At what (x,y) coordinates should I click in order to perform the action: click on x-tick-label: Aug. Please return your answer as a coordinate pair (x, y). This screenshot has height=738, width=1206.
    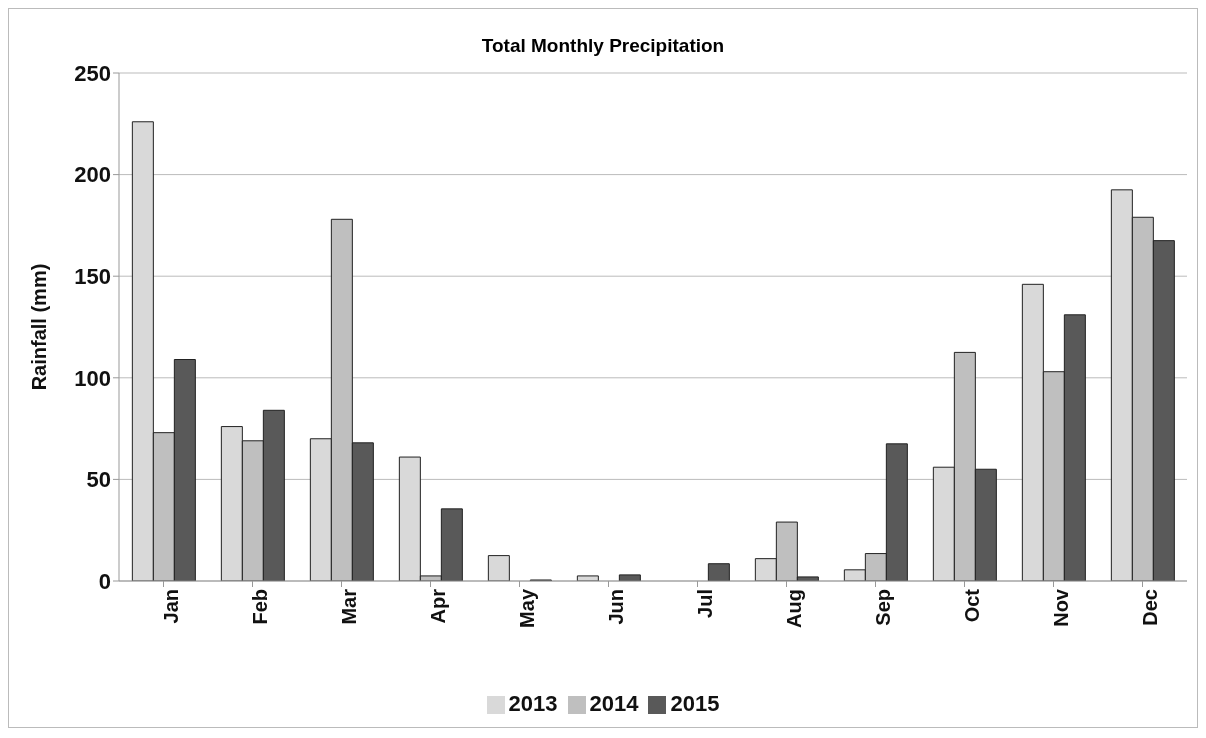
    Looking at the image, I should click on (793, 608).